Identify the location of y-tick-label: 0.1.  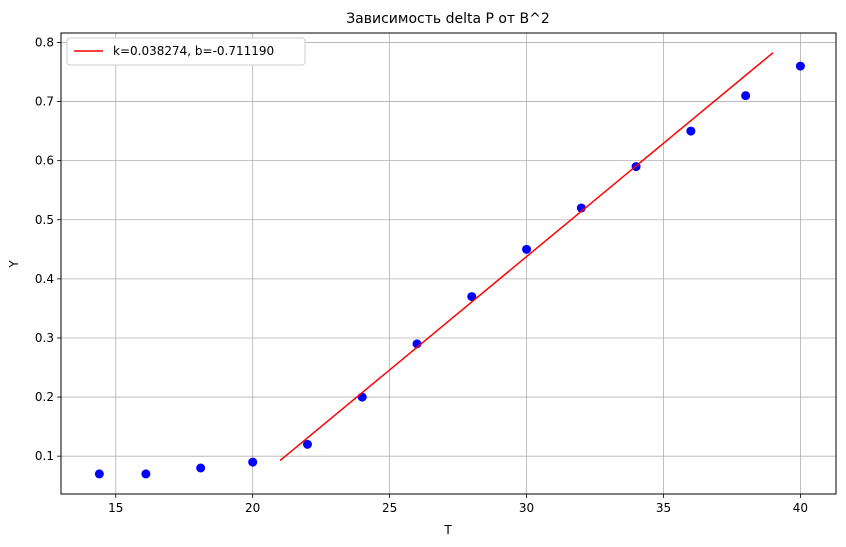
(44, 456).